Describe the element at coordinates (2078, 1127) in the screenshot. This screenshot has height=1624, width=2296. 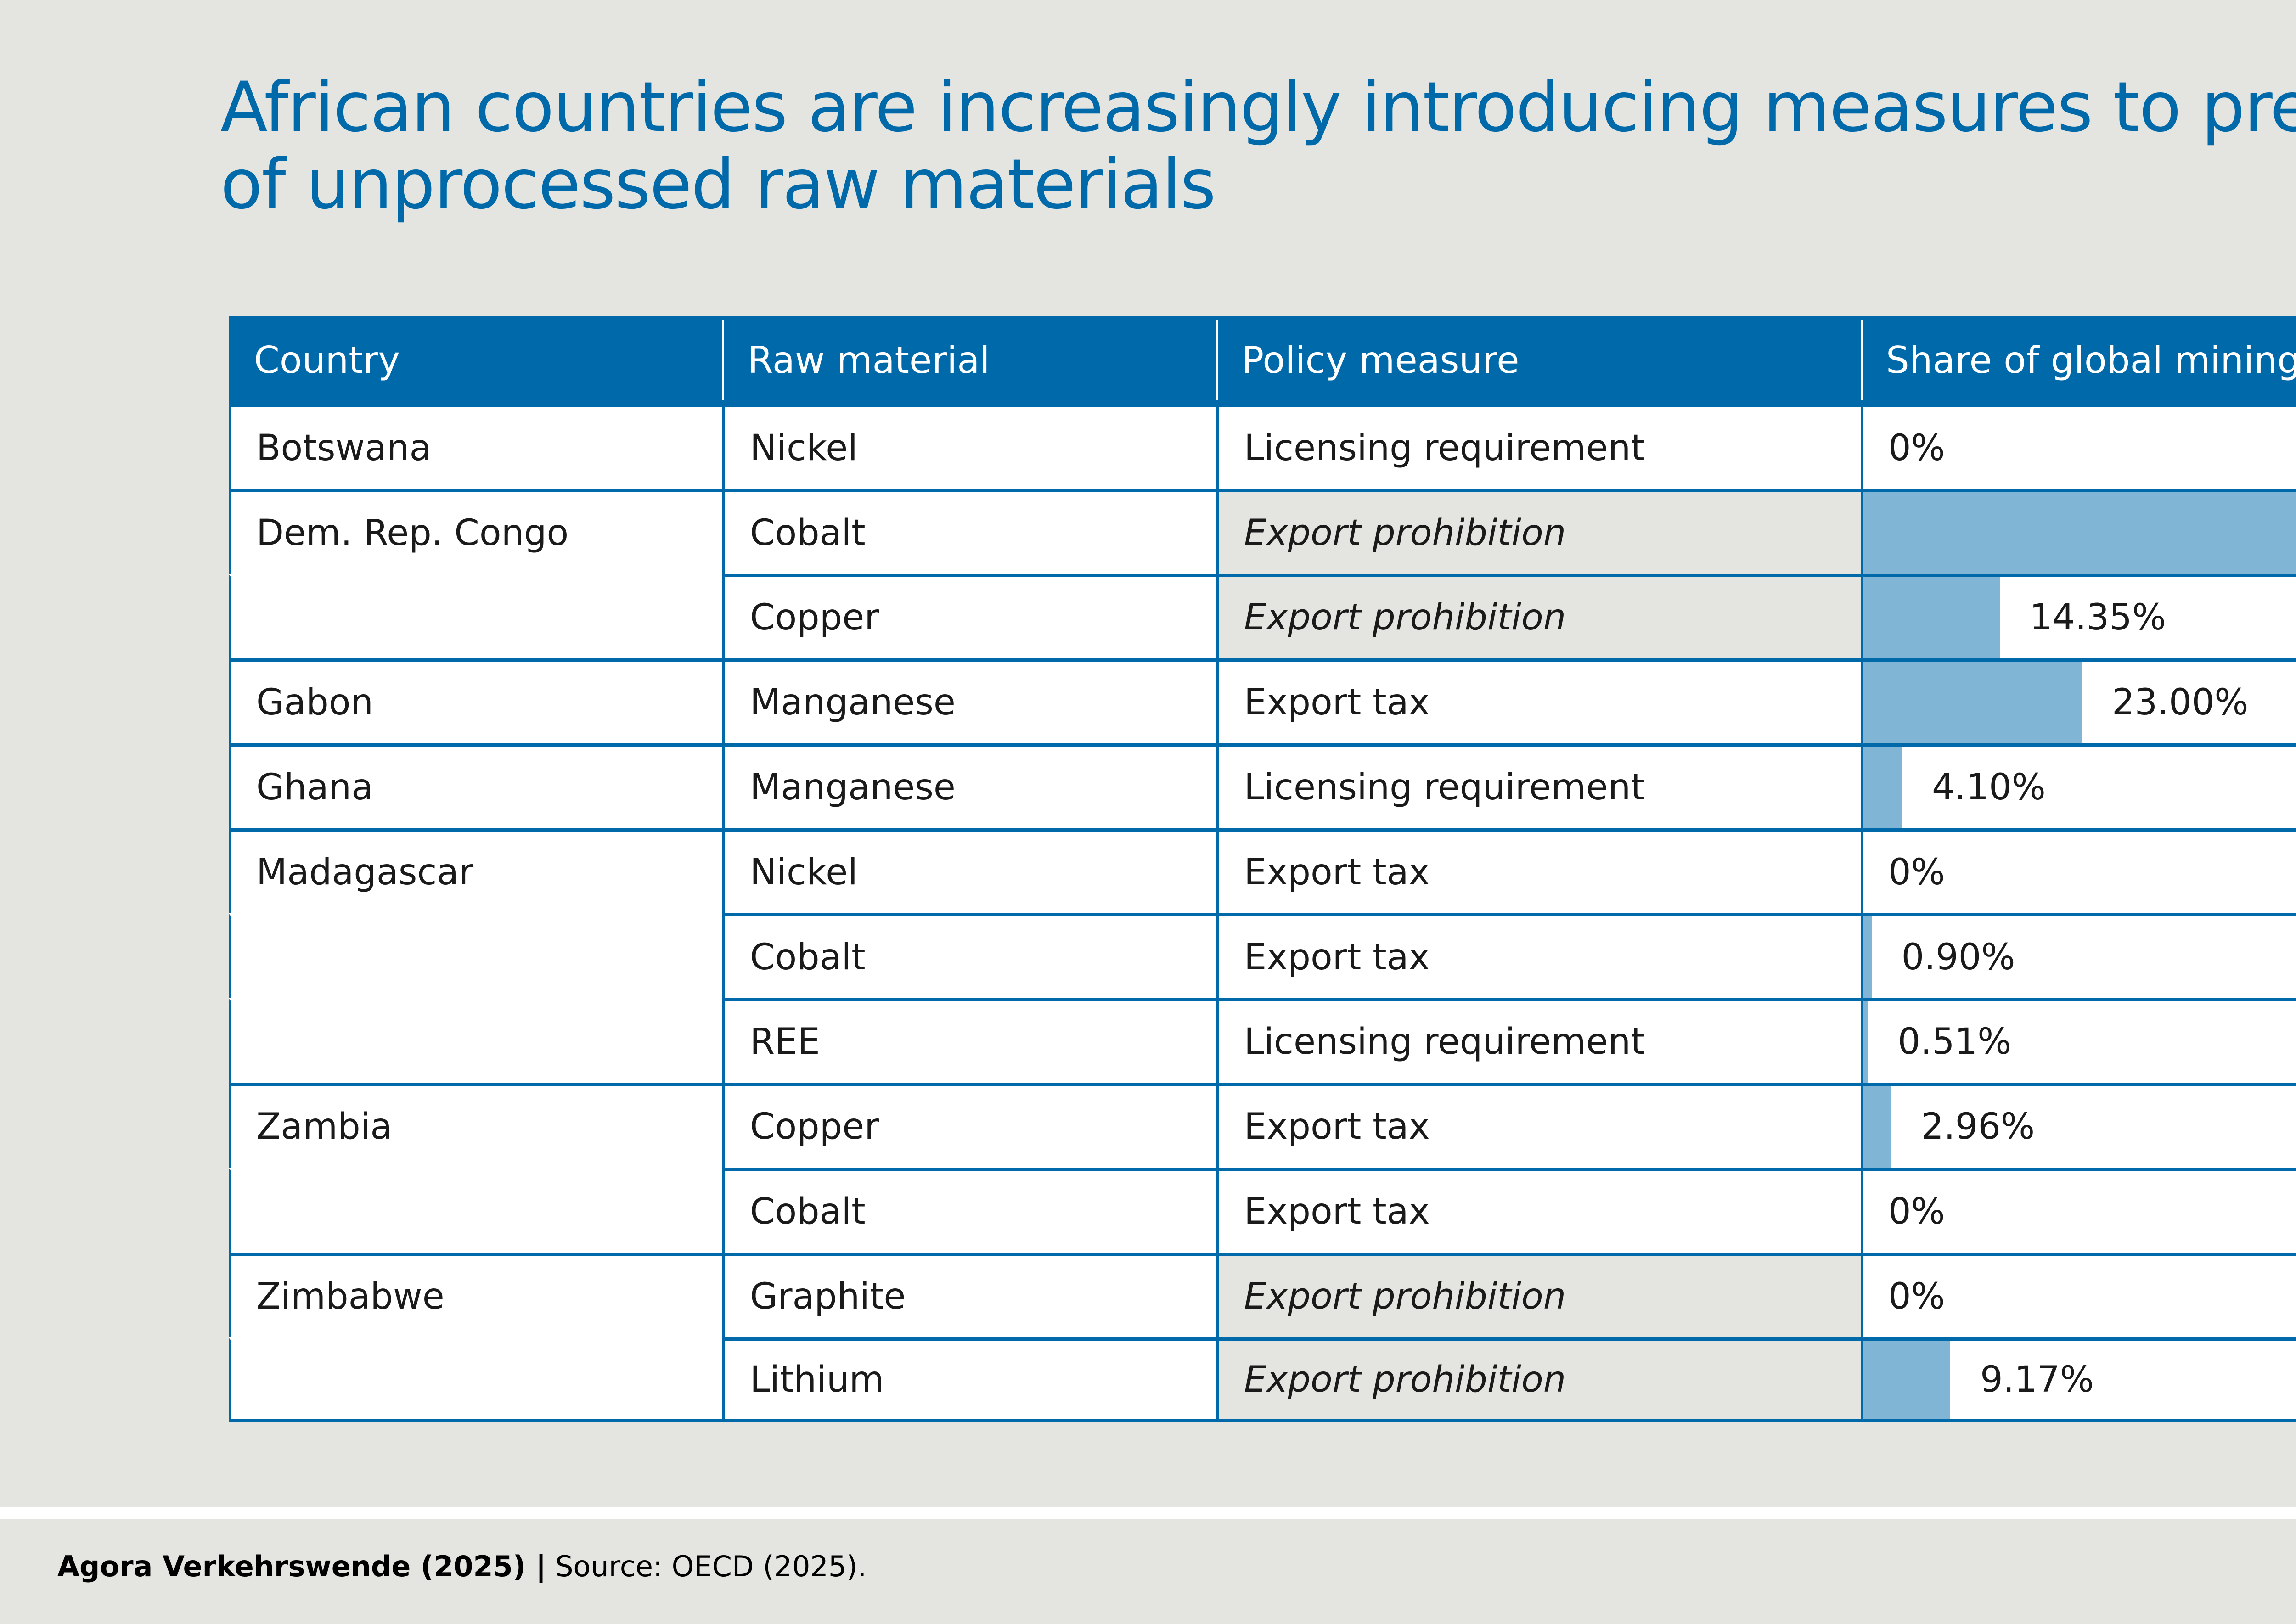
I see `share-cell: 2.96%` at that location.